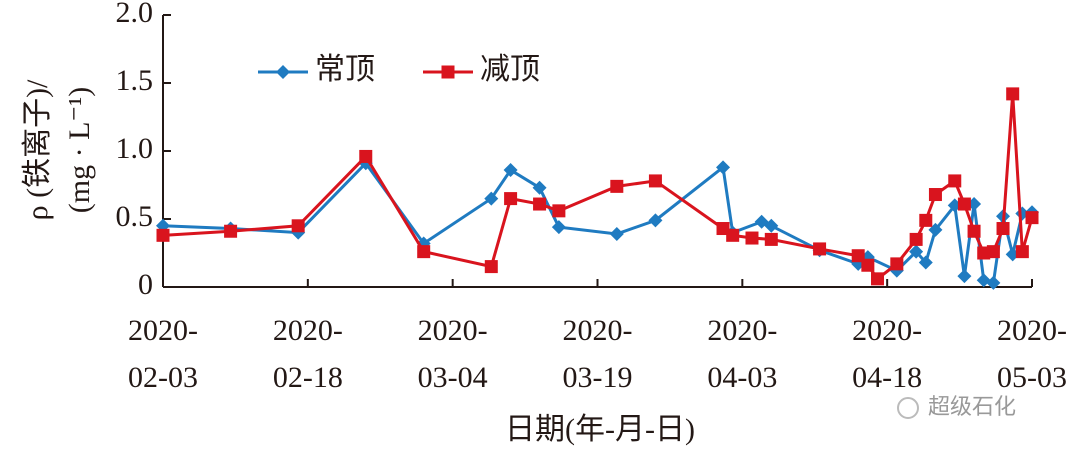 Image resolution: width=1080 pixels, height=455 pixels. Describe the element at coordinates (598, 354) in the screenshot. I see `x-tick-label: 2020-03-19` at that location.